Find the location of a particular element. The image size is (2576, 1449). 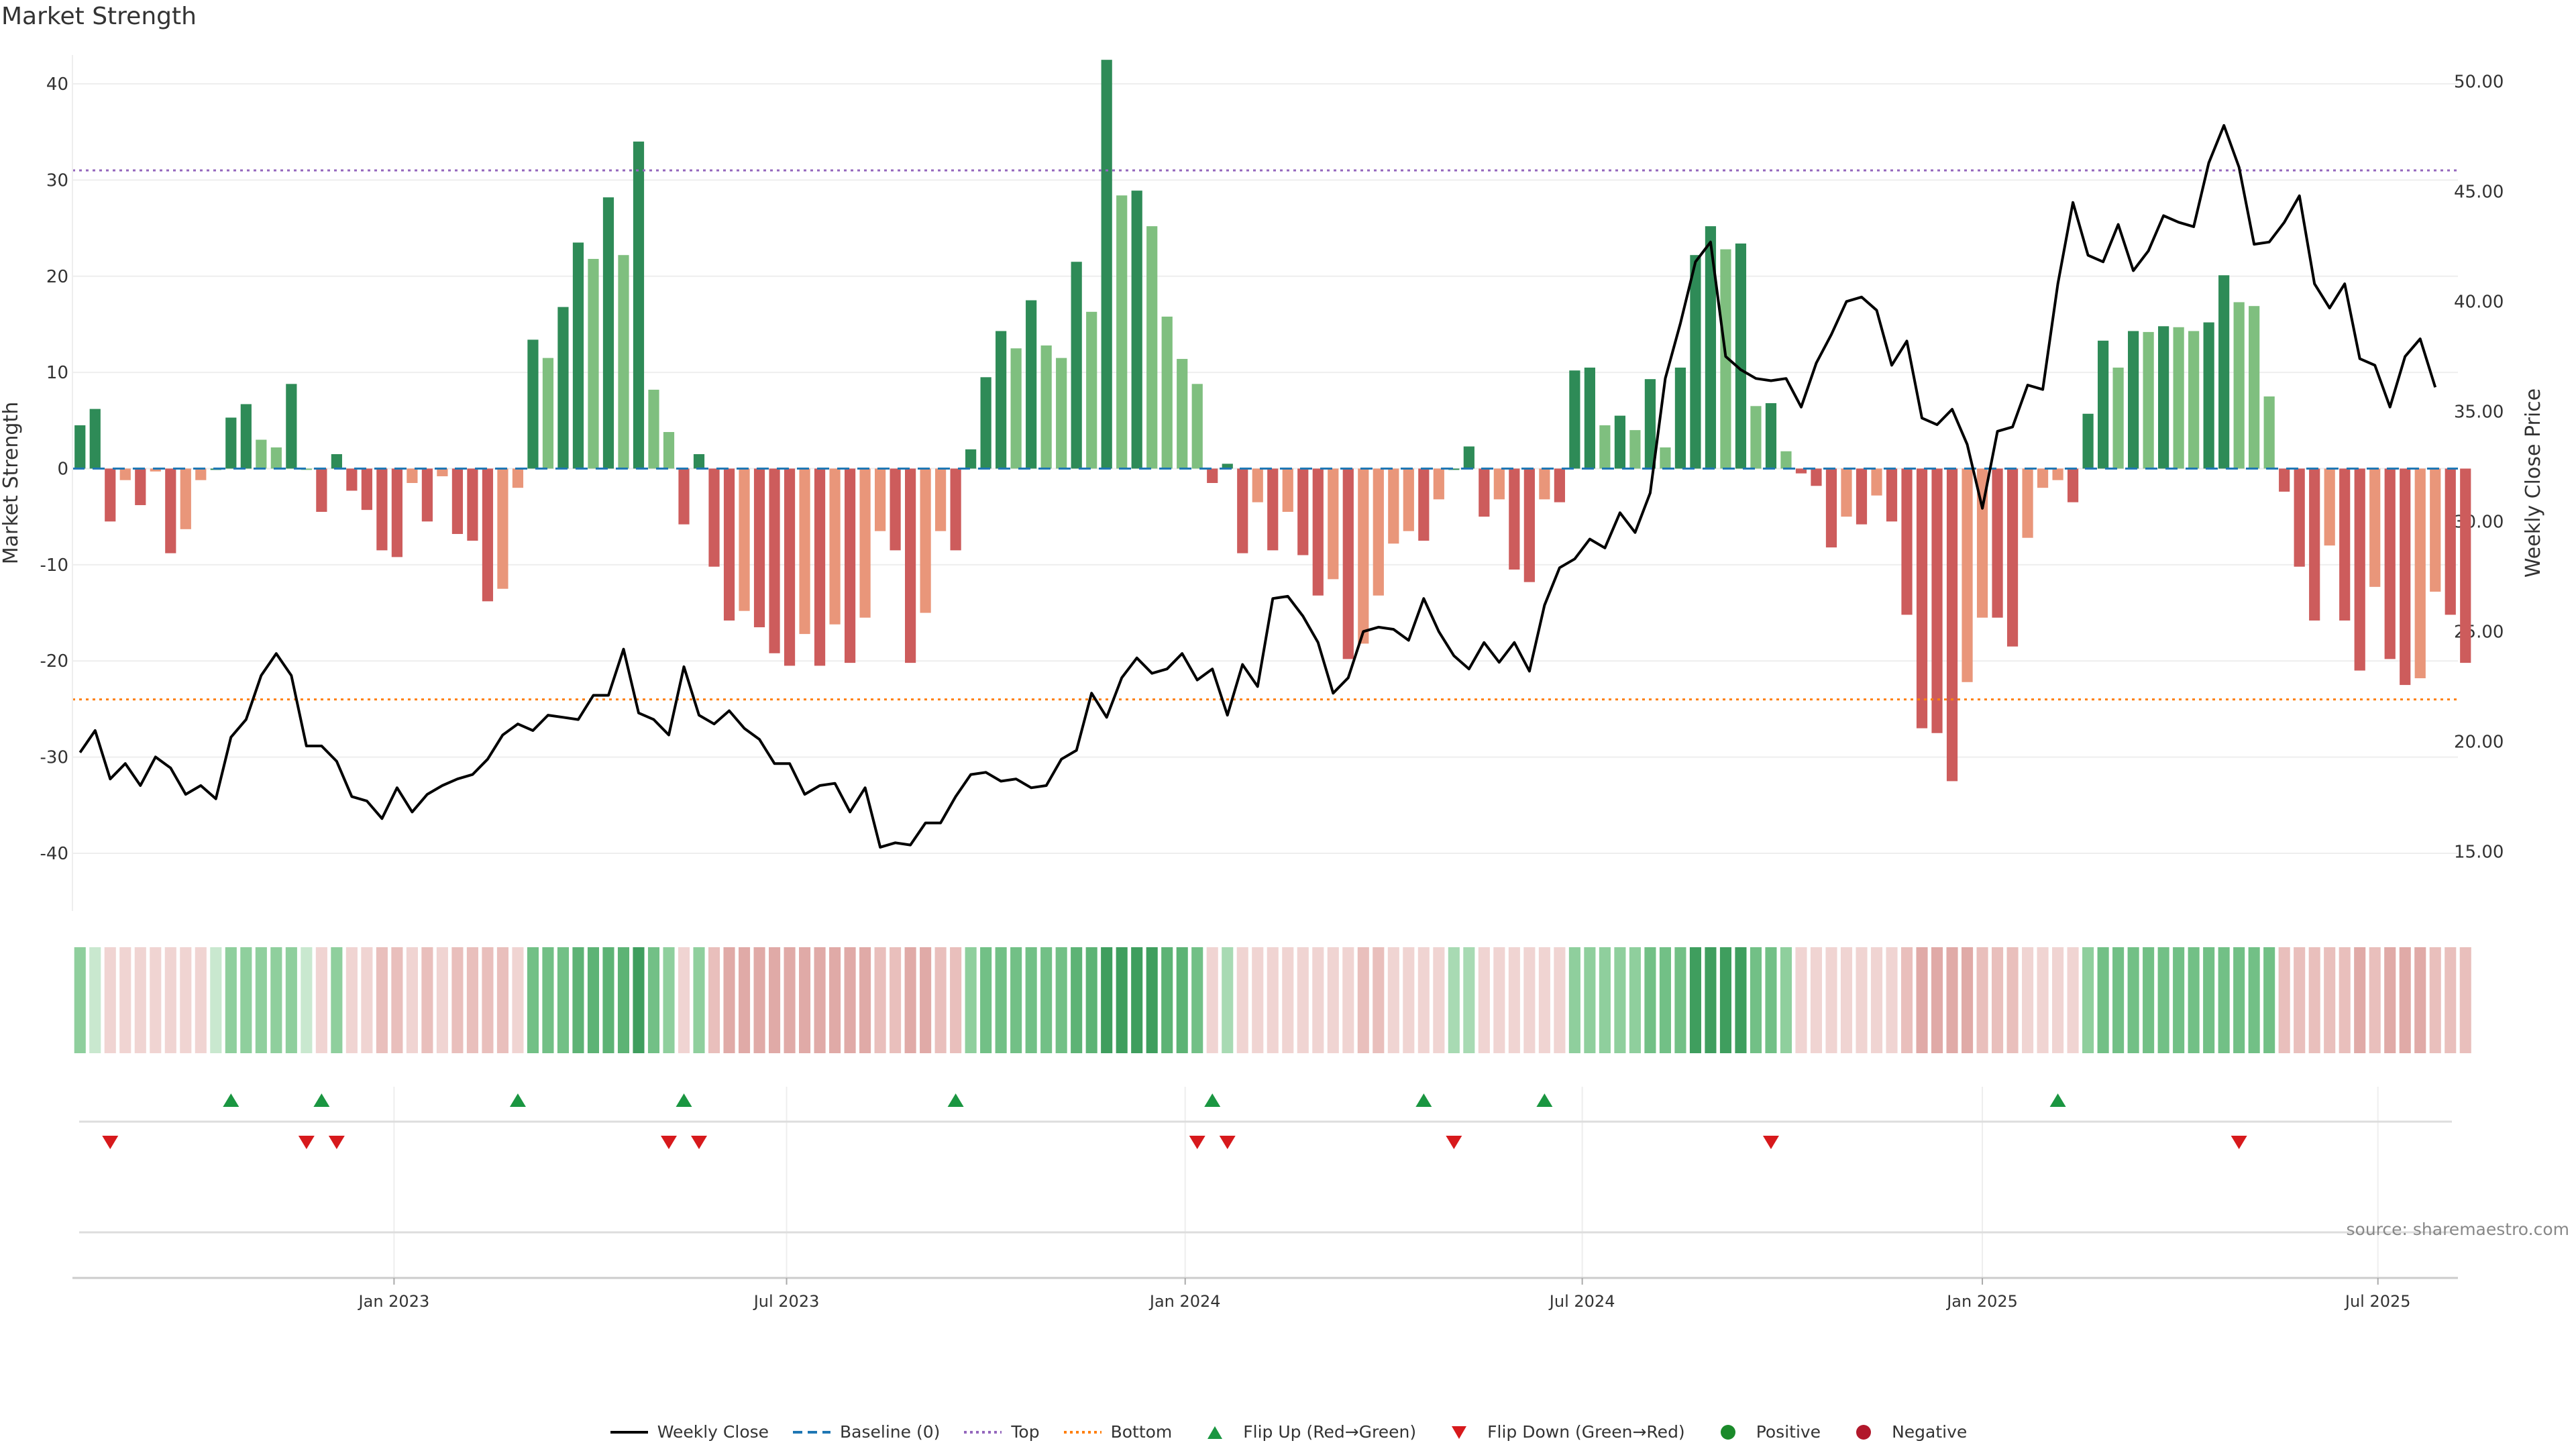

y2-tick-label: 20.00 is located at coordinates (2479, 742).